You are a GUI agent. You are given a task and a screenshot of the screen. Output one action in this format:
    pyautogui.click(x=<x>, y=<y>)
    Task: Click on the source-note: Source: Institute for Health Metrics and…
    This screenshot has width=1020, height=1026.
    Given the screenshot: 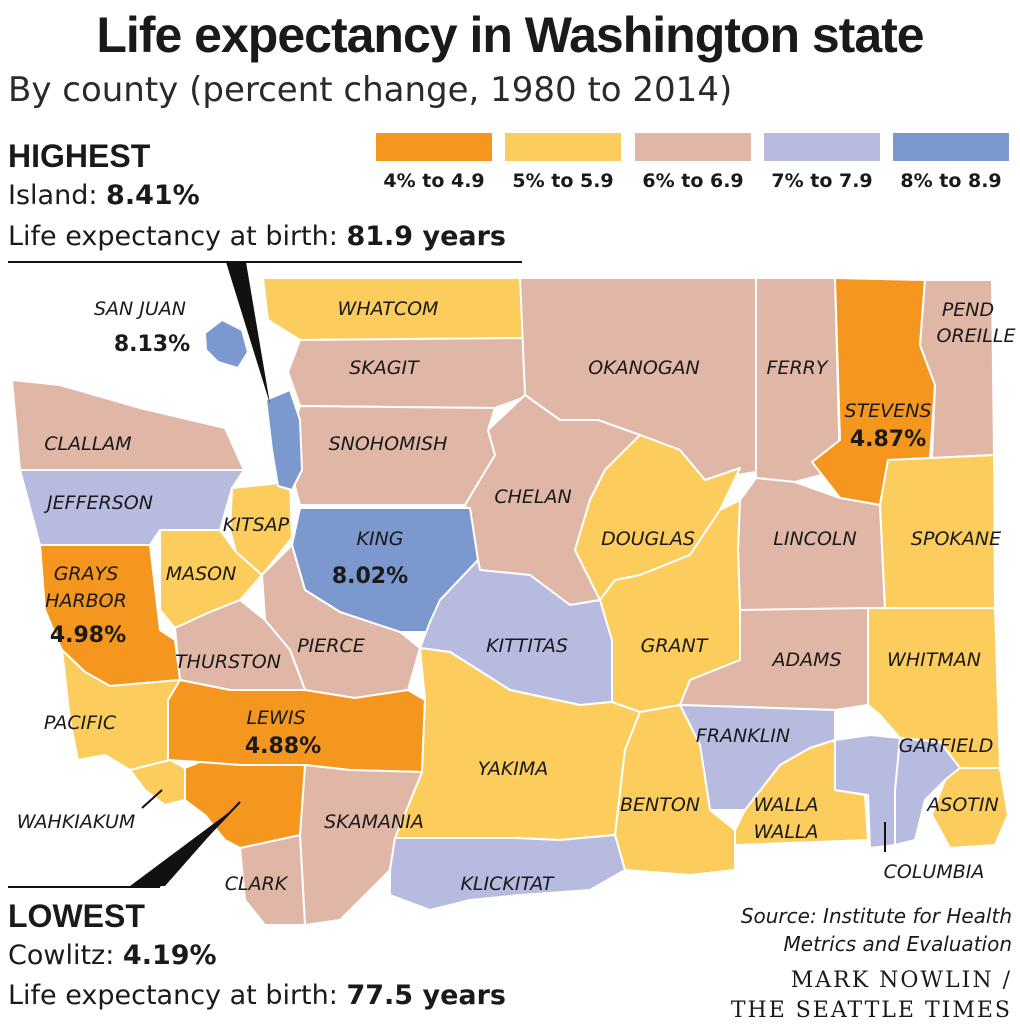 What is the action you would take?
    pyautogui.click(x=876, y=930)
    